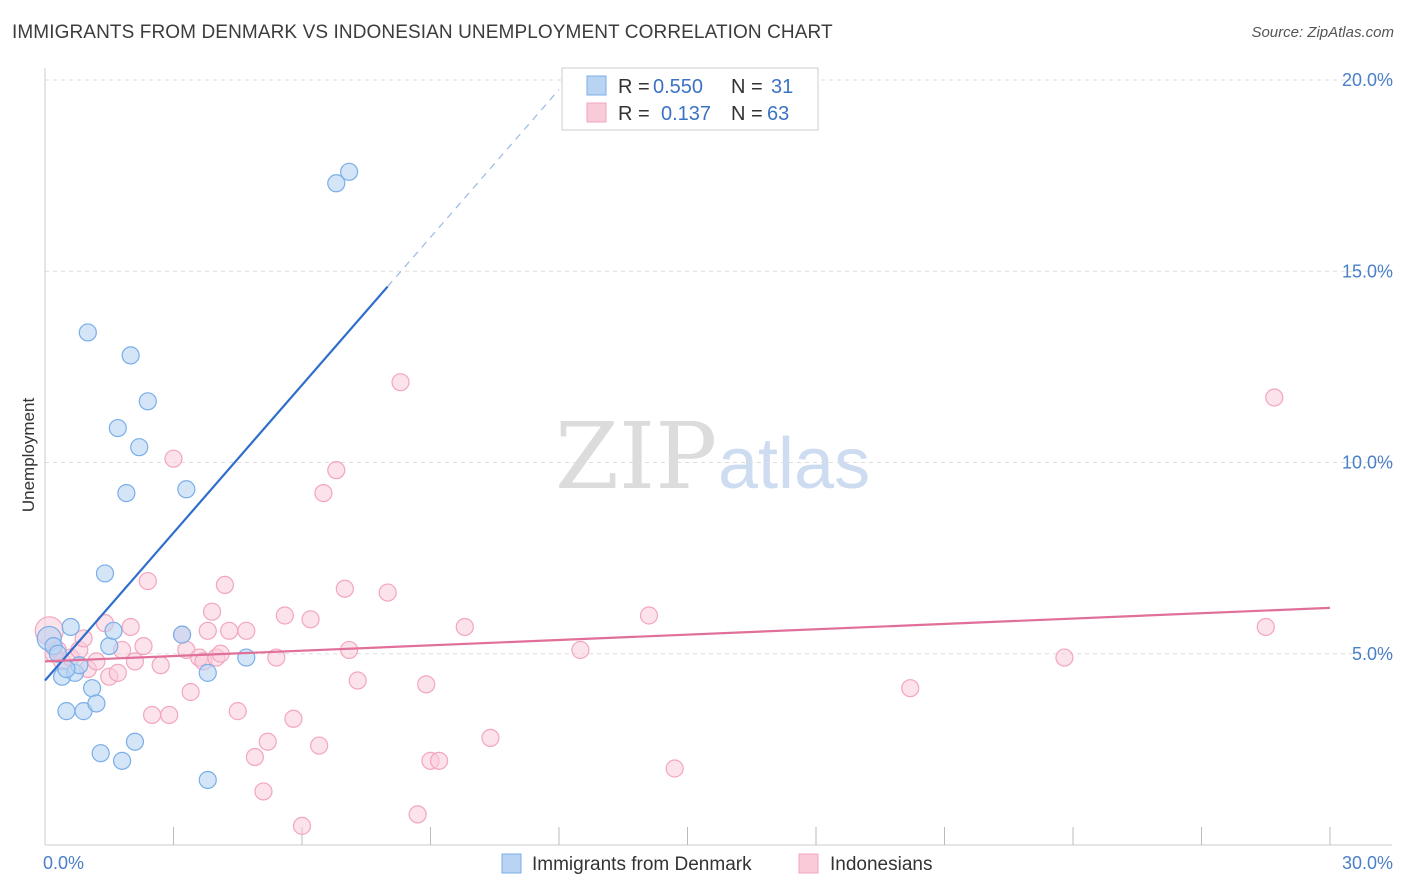  I want to click on x-tick-label-1: 30.0%, so click(1367, 863).